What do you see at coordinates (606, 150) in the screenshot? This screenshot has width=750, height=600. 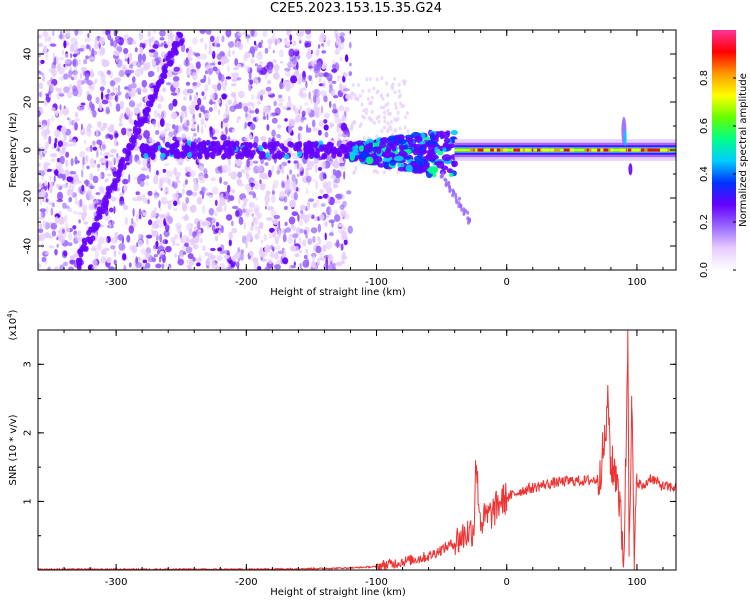 I see `carrier-peak` at bounding box center [606, 150].